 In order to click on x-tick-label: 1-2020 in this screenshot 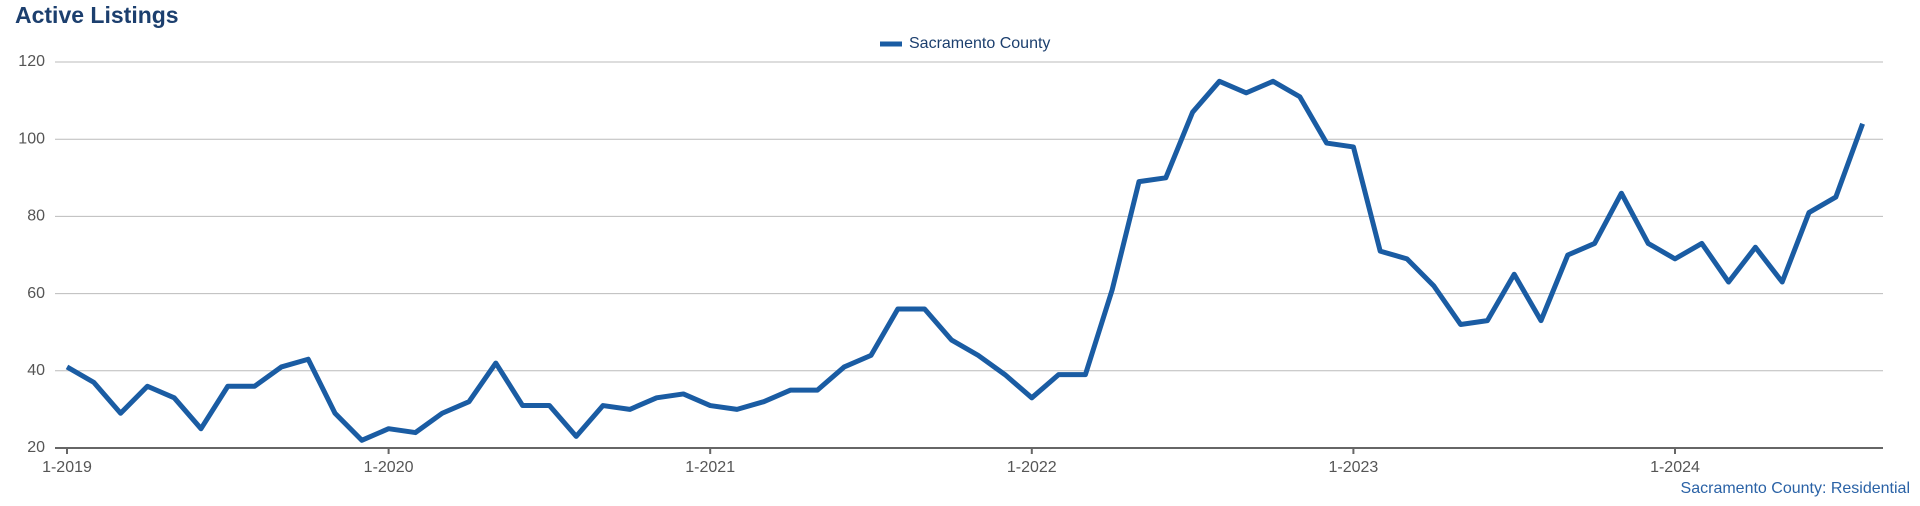, I will do `click(389, 467)`.